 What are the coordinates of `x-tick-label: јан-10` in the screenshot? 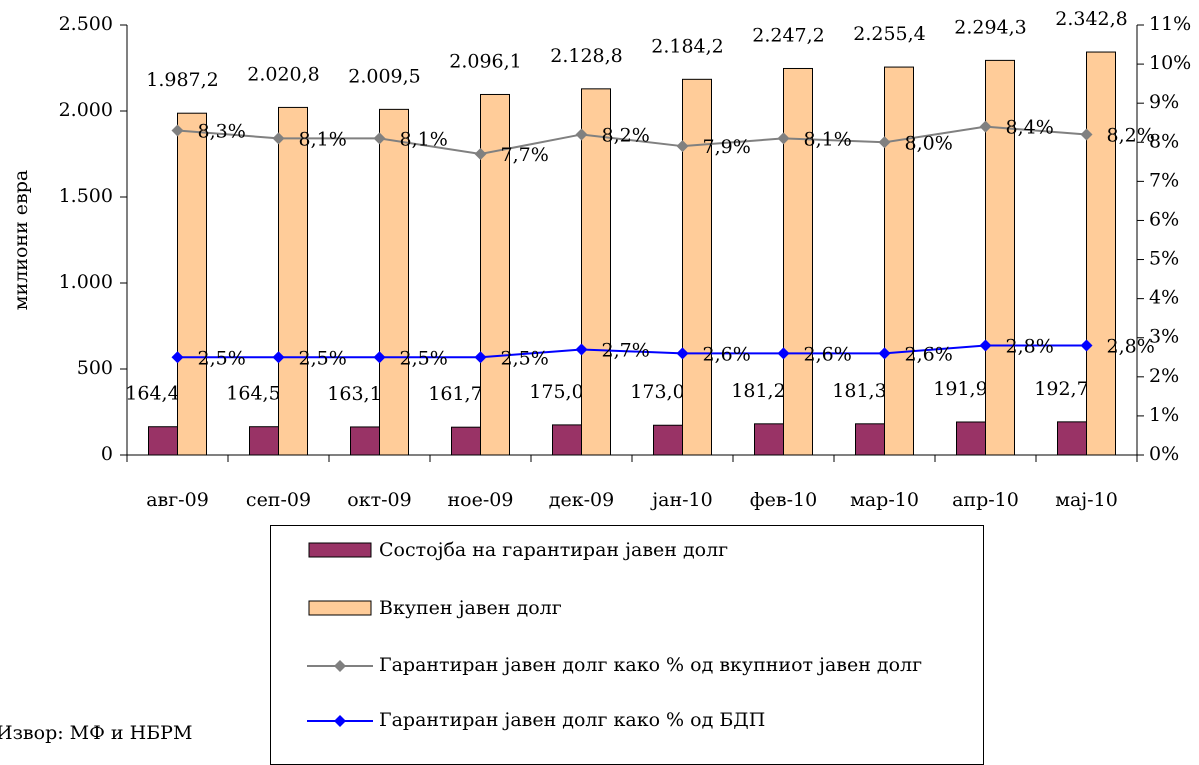 It's located at (681, 500).